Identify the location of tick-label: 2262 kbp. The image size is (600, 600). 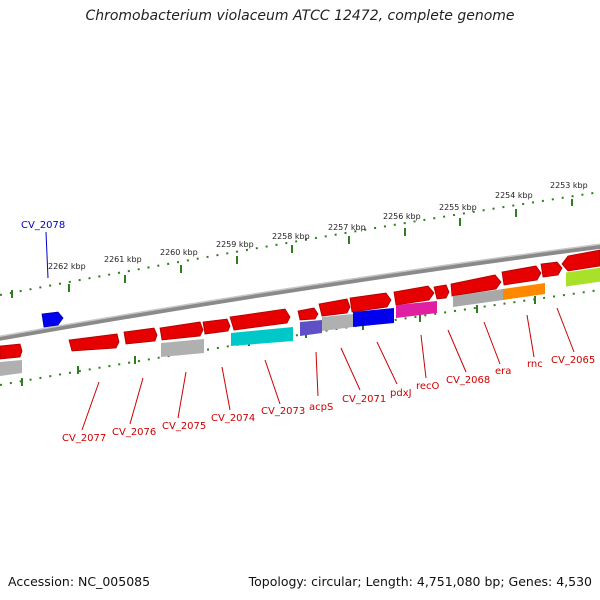
(67, 266).